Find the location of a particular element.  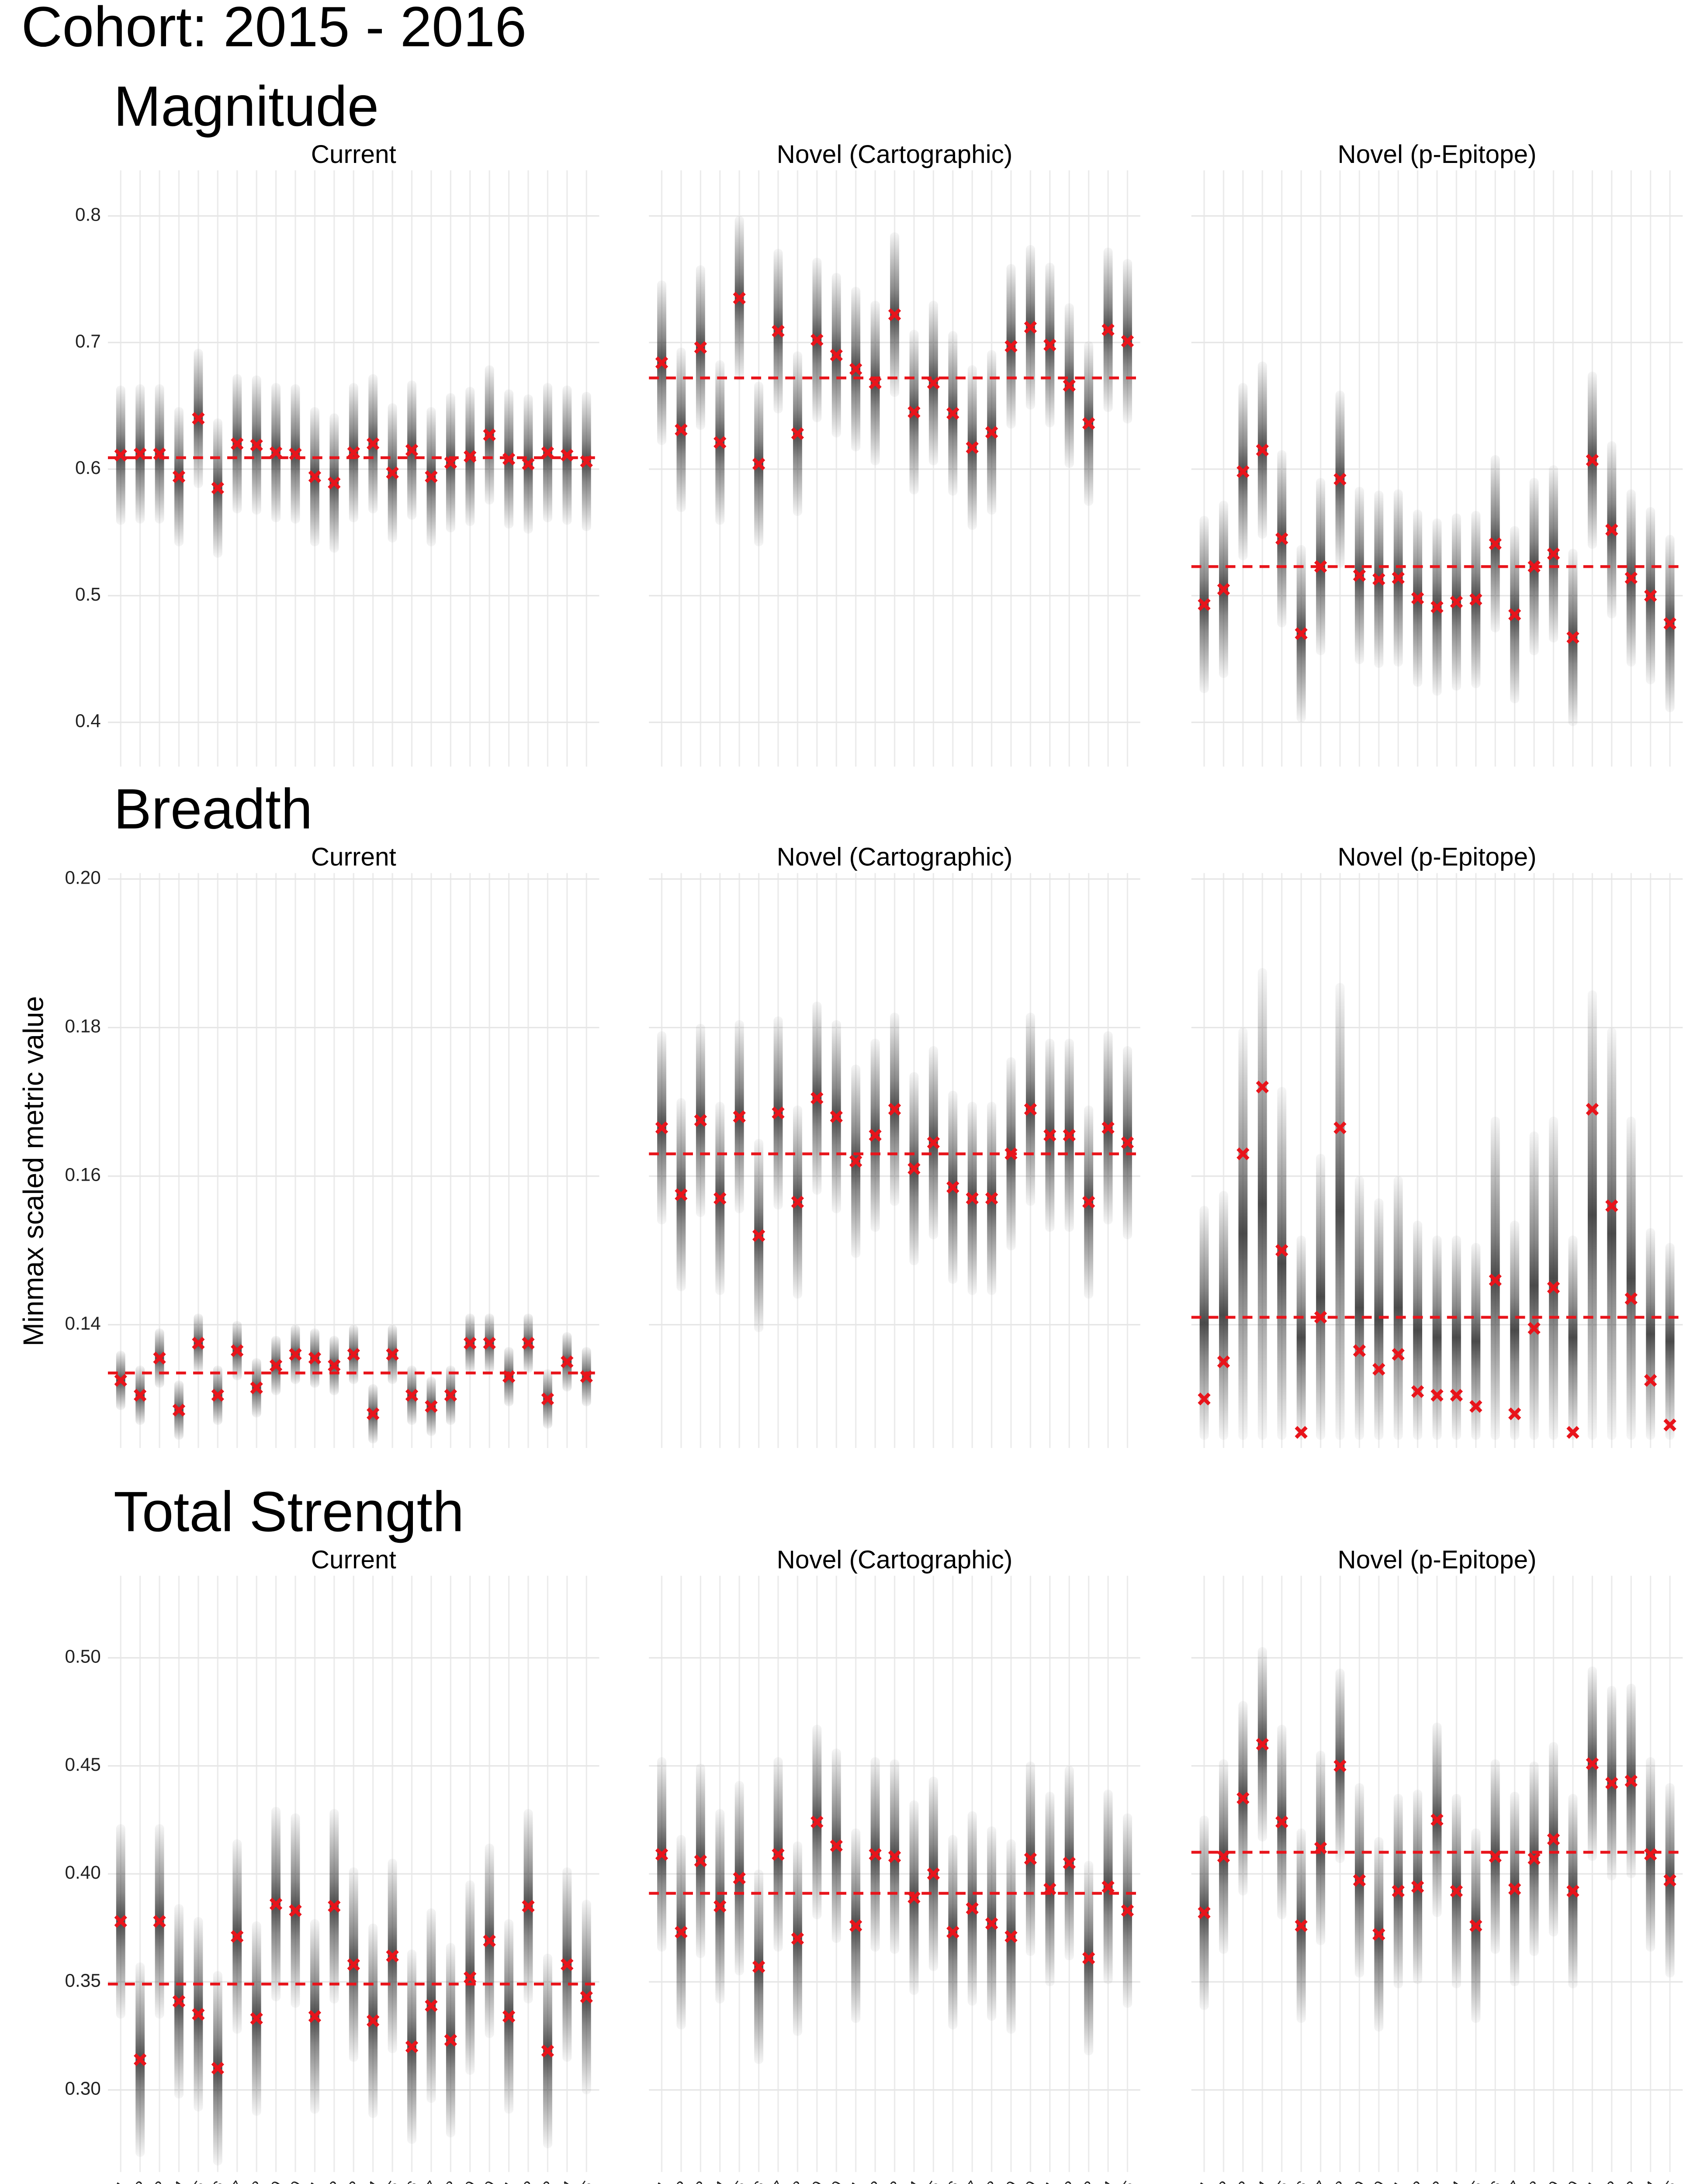

x-tick-label: 10 is located at coordinates (1377, 2181).